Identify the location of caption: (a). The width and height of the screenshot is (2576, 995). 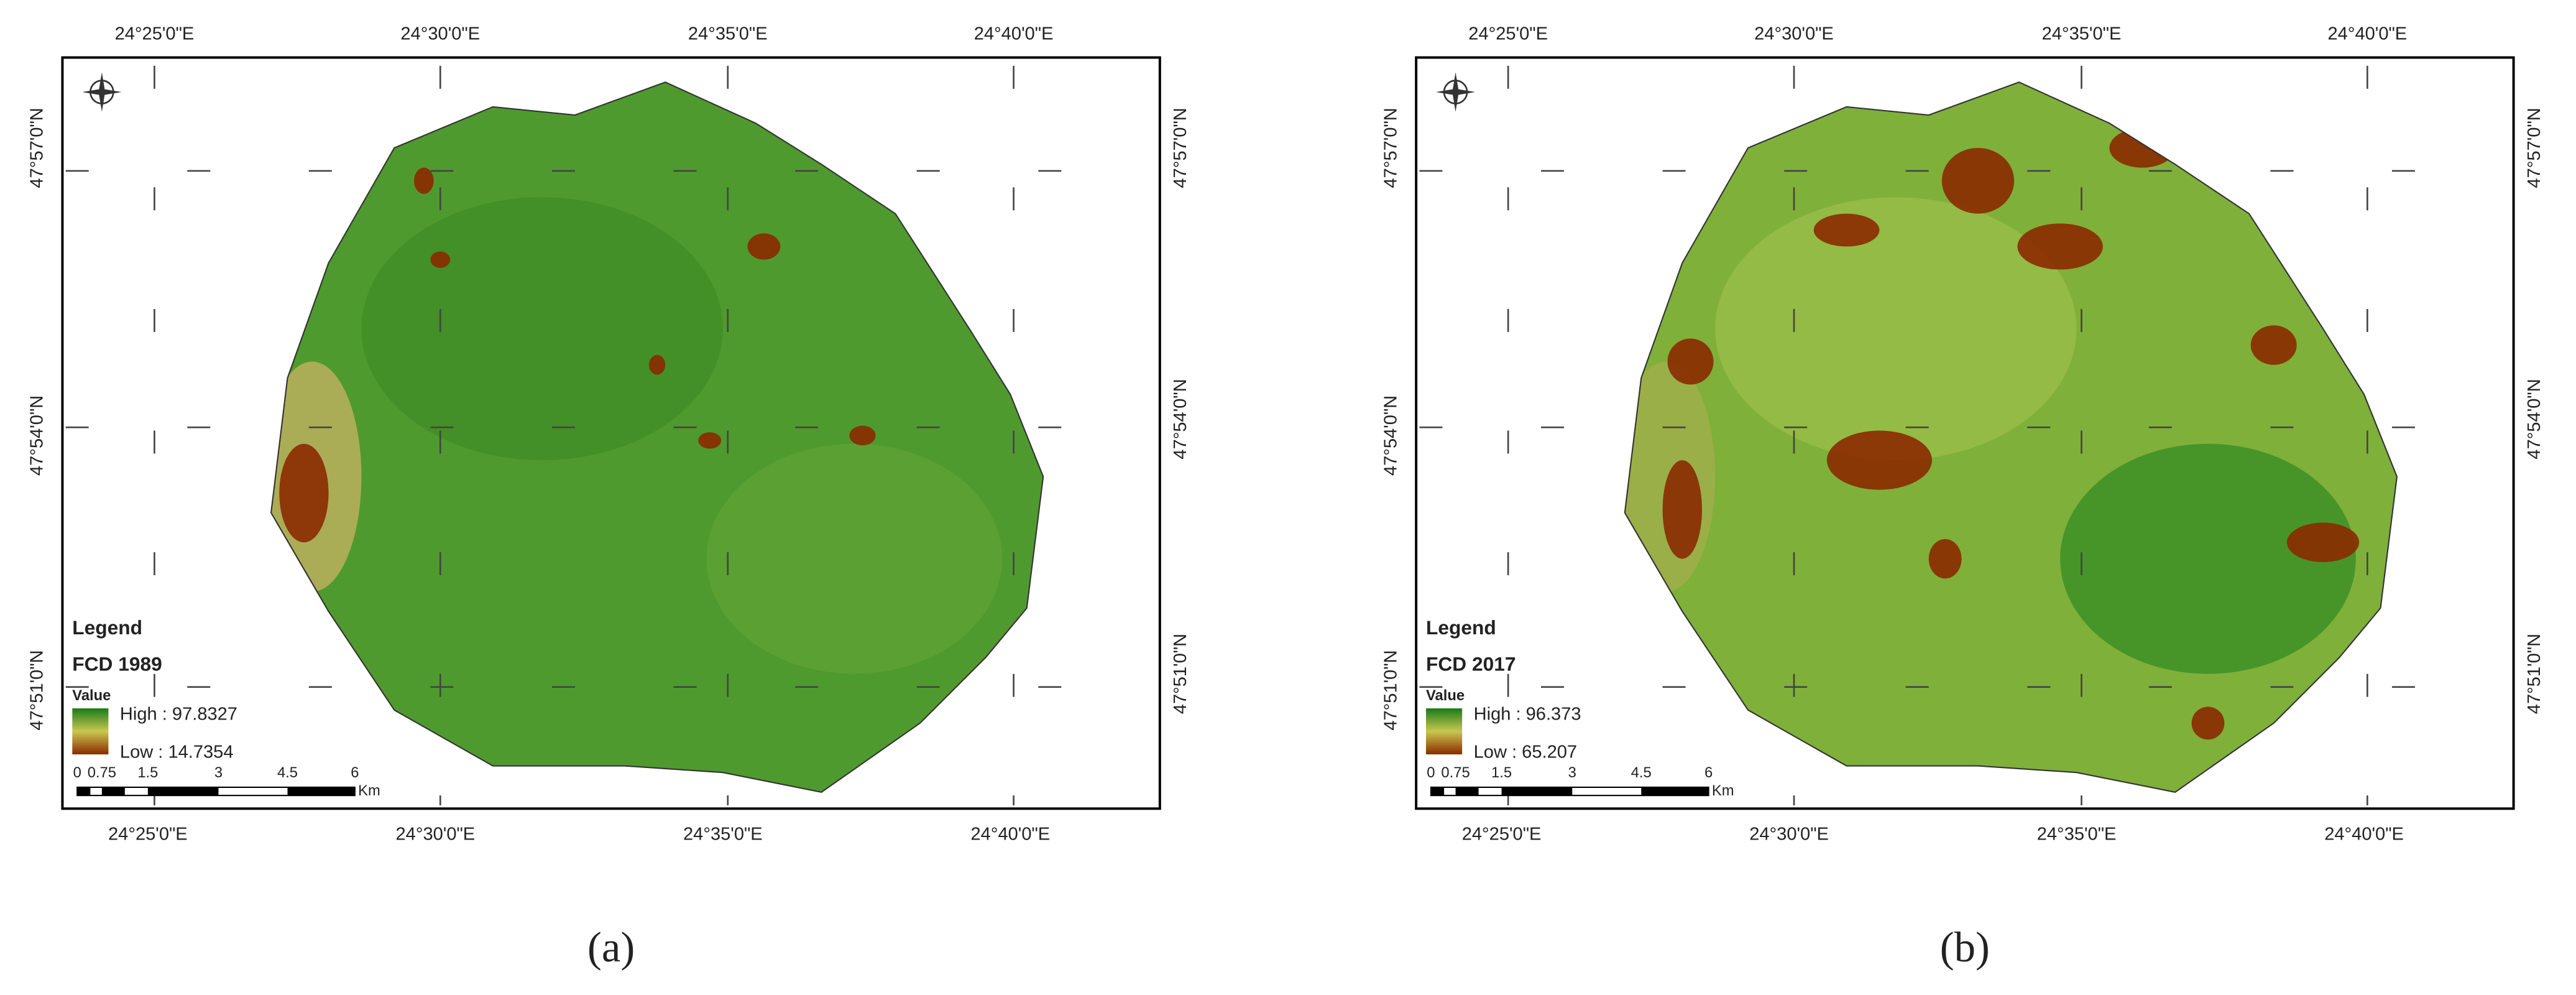
(611, 947).